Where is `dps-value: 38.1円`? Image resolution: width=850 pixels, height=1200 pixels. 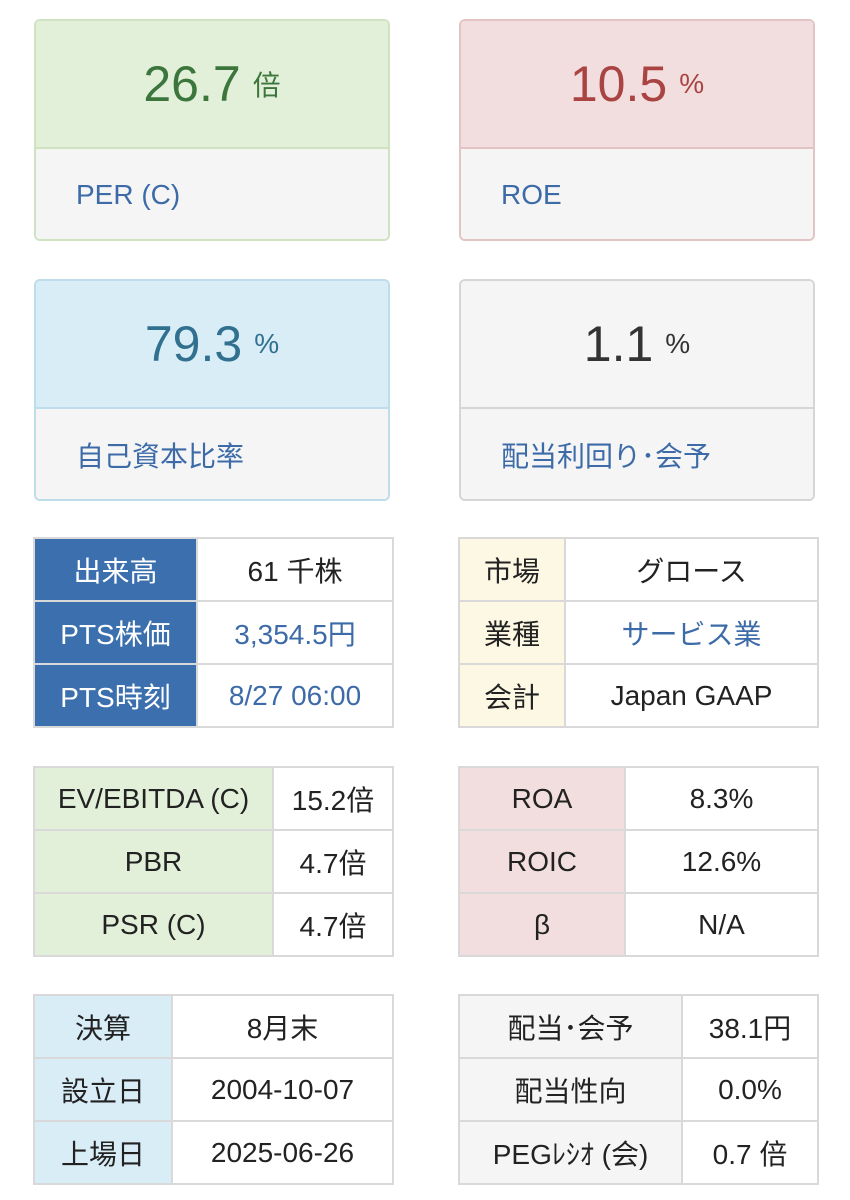
dps-value: 38.1円 is located at coordinates (750, 1026).